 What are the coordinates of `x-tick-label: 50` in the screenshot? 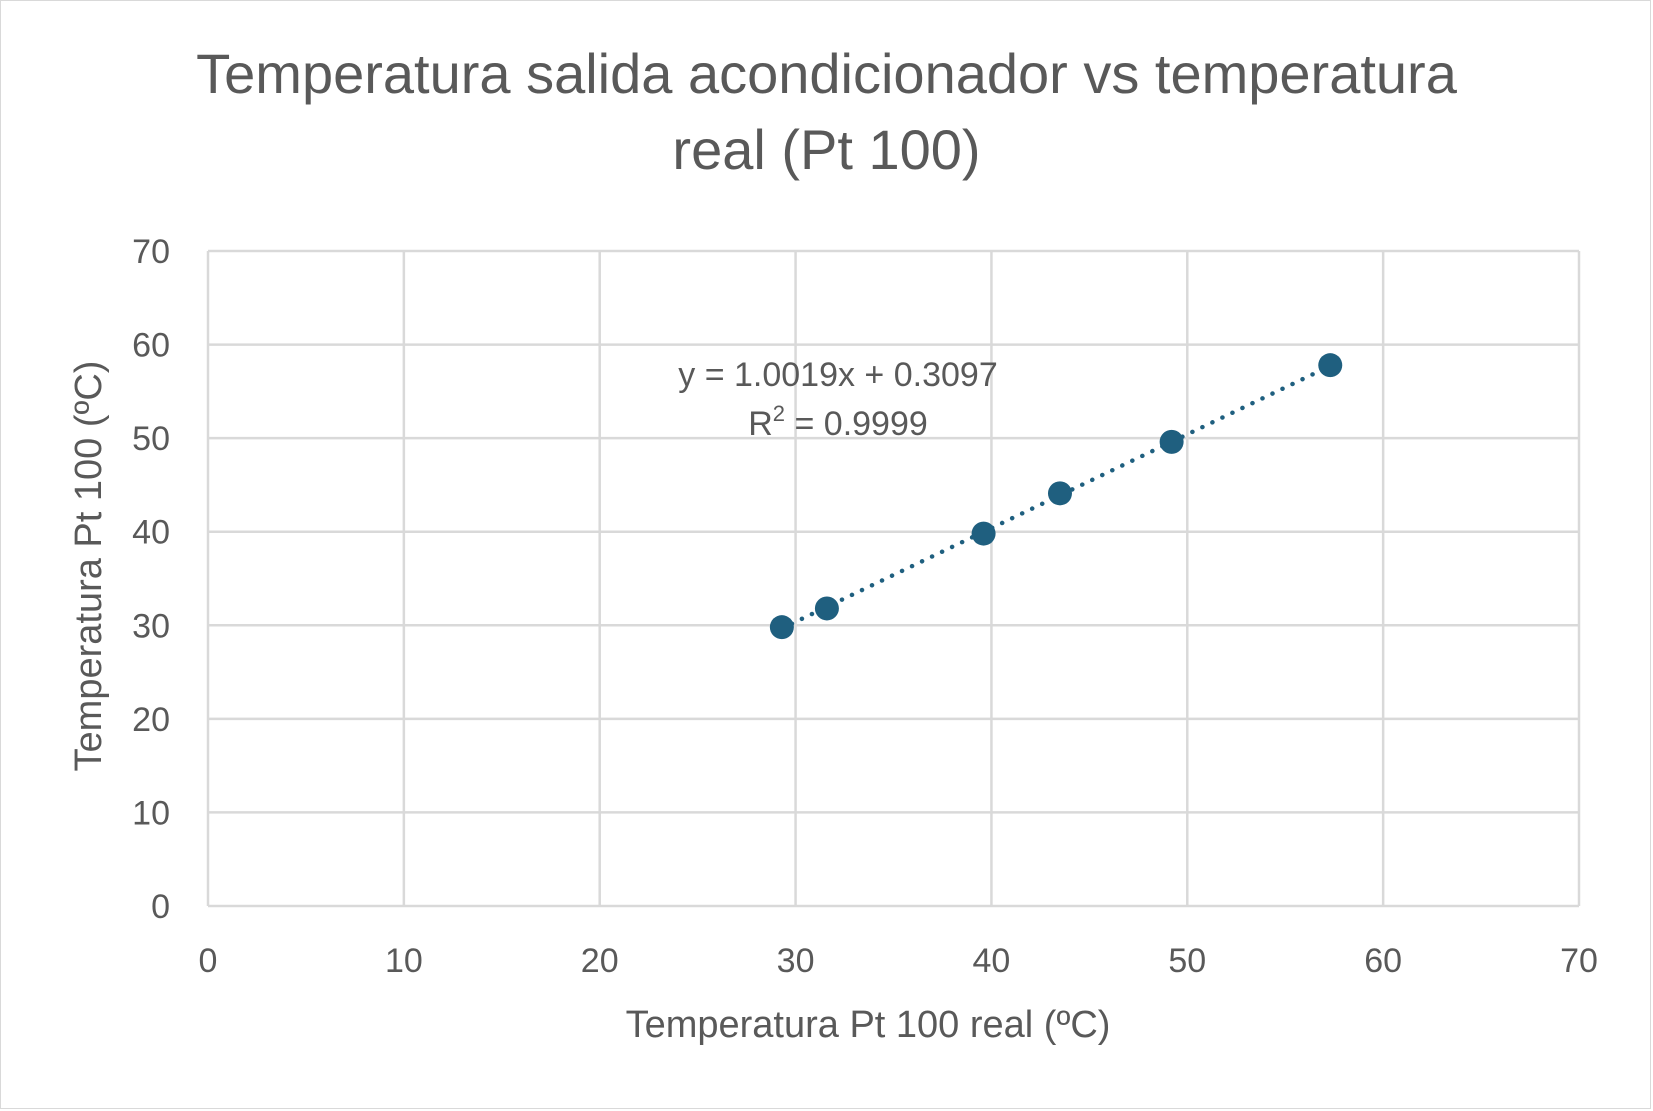 It's located at (1187, 961).